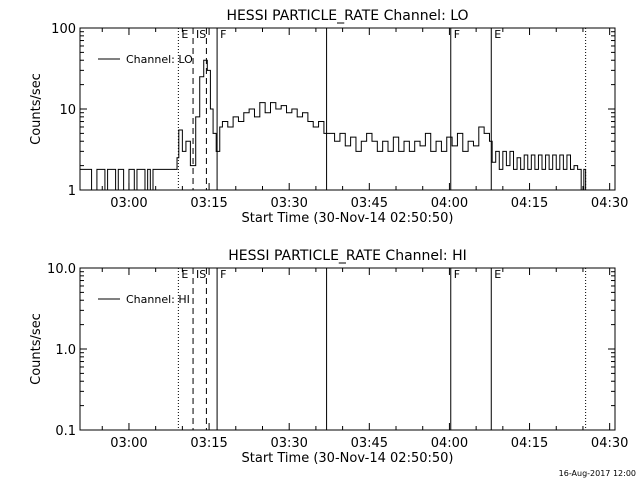 This screenshot has width=640, height=480. What do you see at coordinates (63, 29) in the screenshot?
I see `y-tick-label: 100` at bounding box center [63, 29].